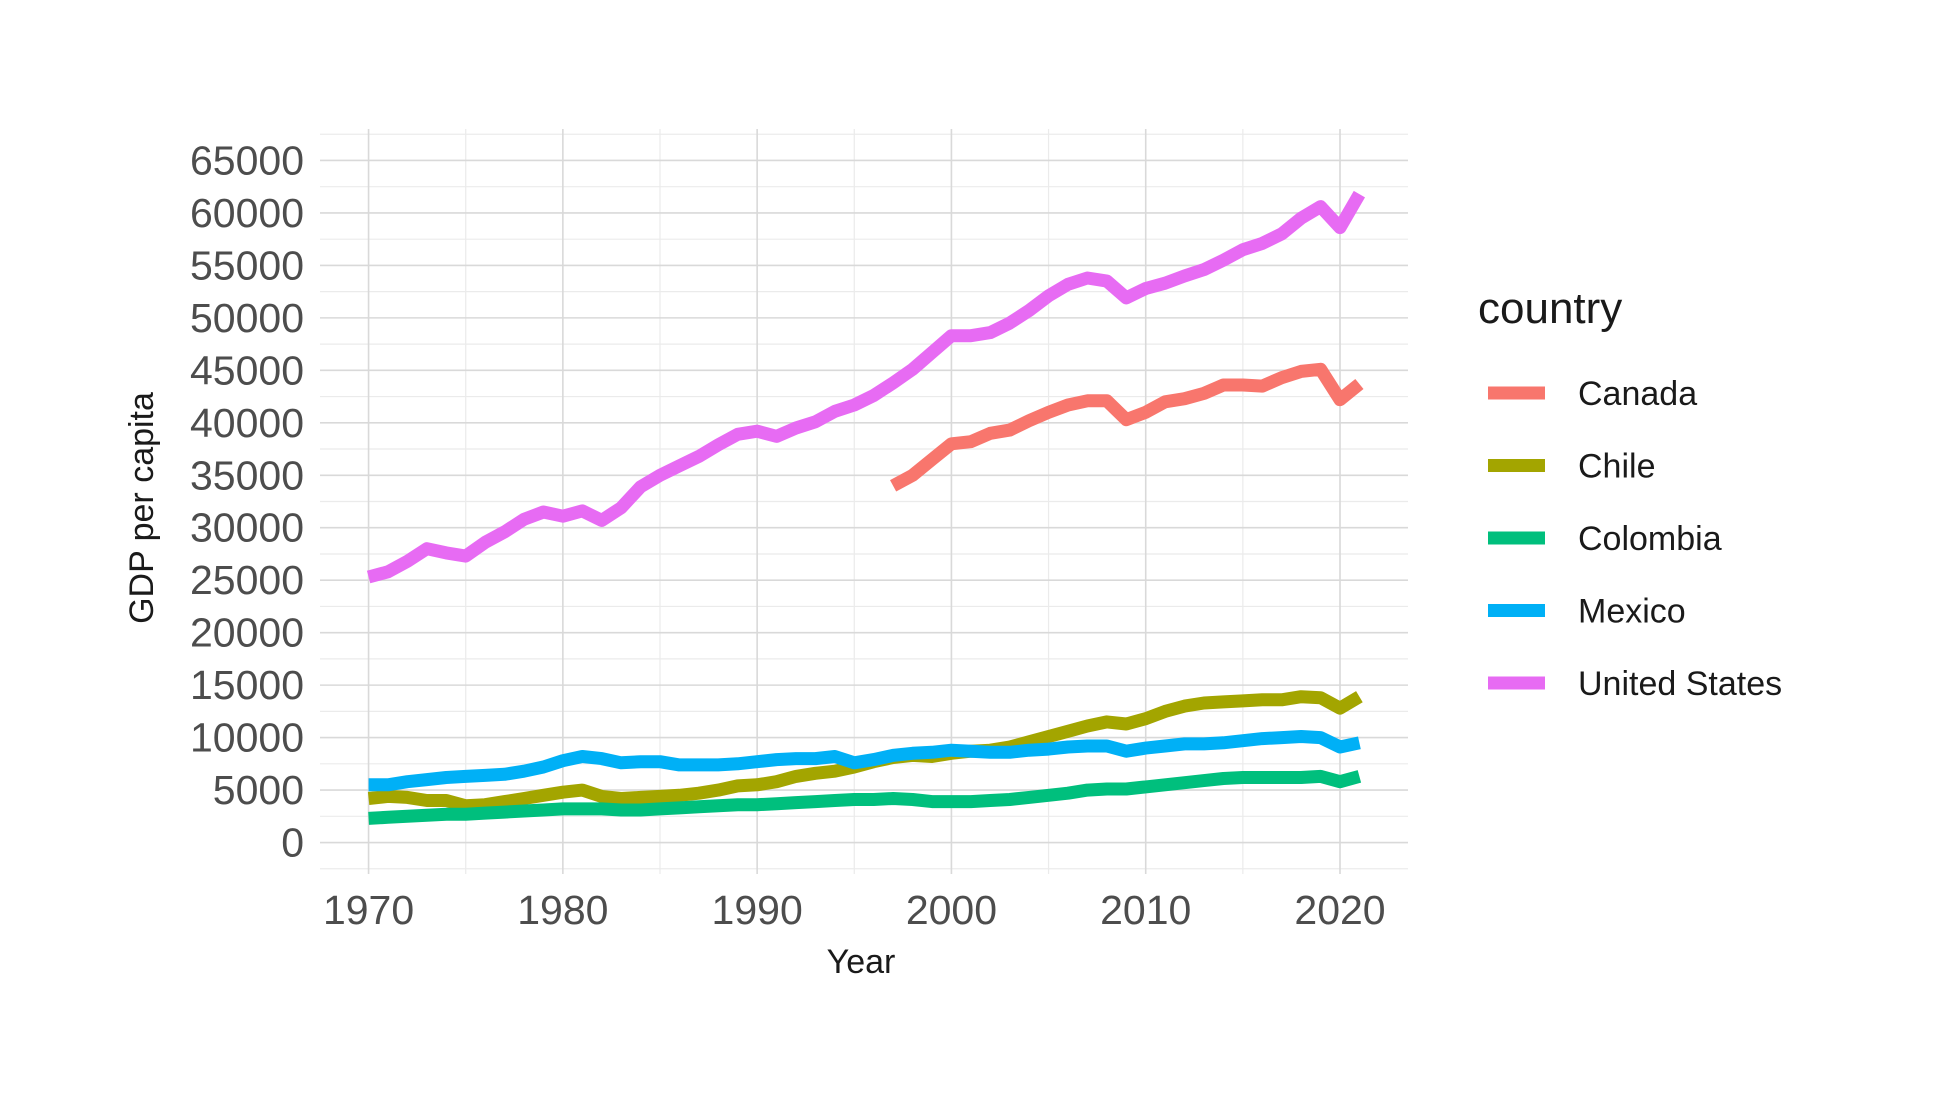  What do you see at coordinates (1339, 910) in the screenshot?
I see `x-tick-label: 2020` at bounding box center [1339, 910].